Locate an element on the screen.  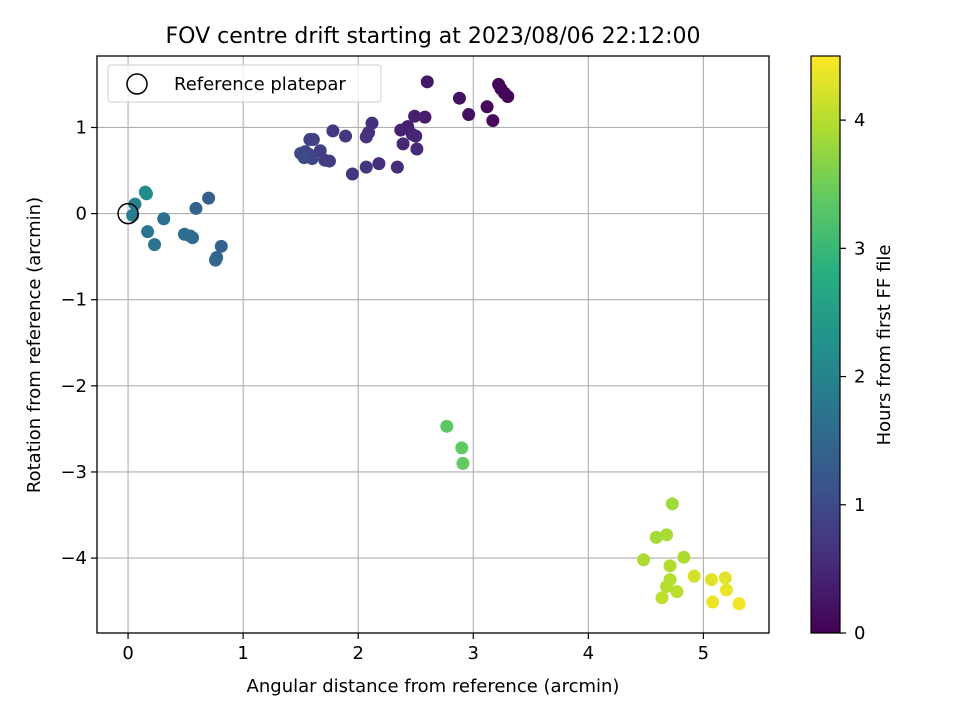
colorbar-tick-label: 0 is located at coordinates (859, 633).